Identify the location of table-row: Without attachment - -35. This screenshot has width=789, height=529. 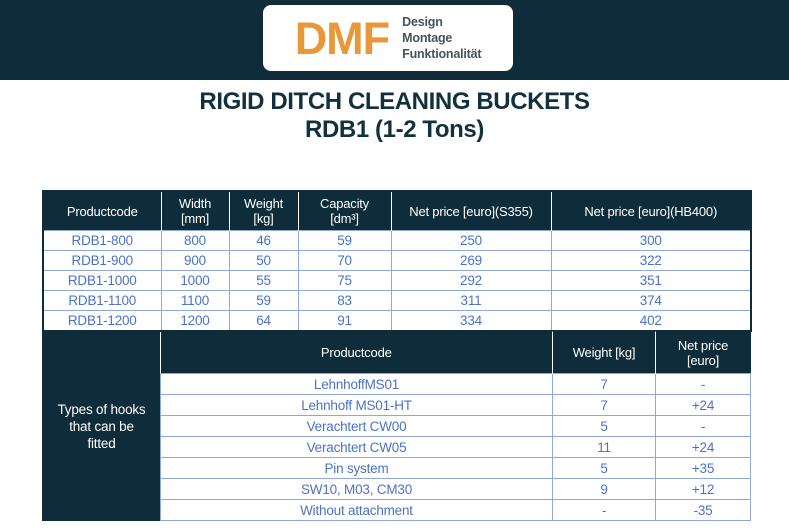
(397, 510).